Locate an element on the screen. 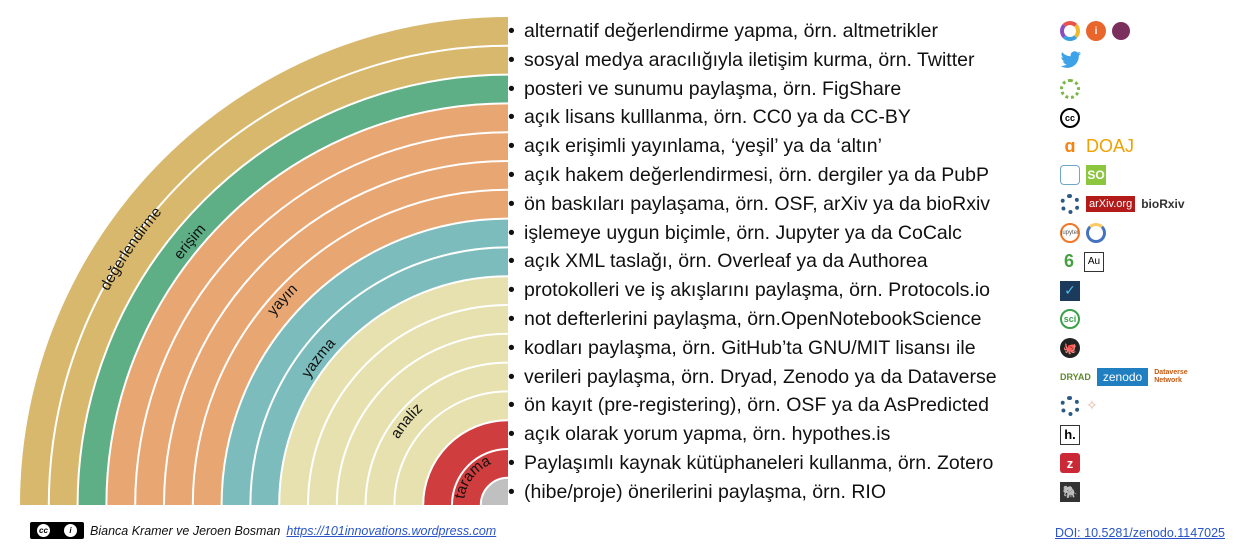 This screenshot has width=1252, height=555. science-open-logo: SO is located at coordinates (1096, 175).